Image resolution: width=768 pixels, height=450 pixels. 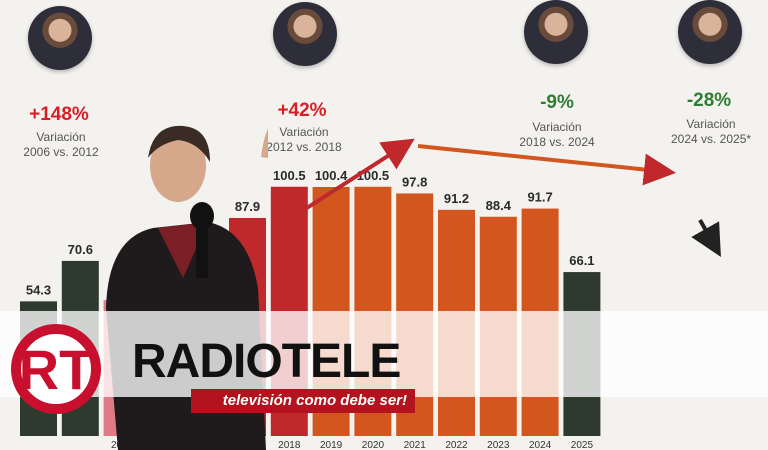 What do you see at coordinates (349, 181) in the screenshot?
I see `trend-arrow-up` at bounding box center [349, 181].